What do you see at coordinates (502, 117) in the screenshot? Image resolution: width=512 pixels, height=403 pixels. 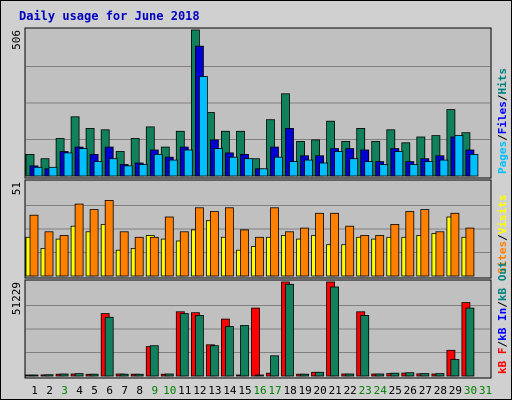 I see `legend-item: Files` at bounding box center [502, 117].